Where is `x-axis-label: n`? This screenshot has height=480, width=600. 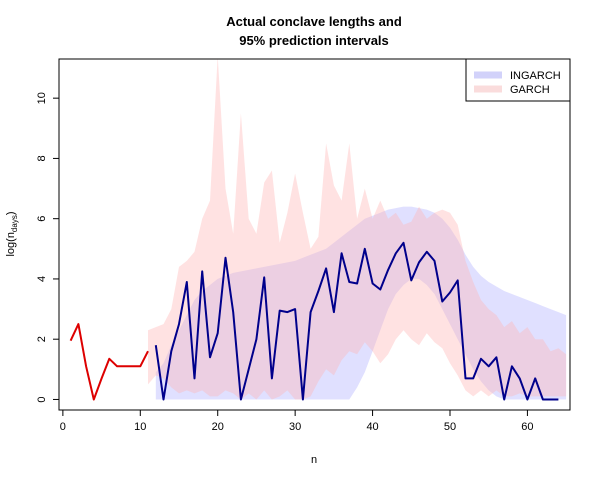 x-axis-label: n is located at coordinates (314, 460).